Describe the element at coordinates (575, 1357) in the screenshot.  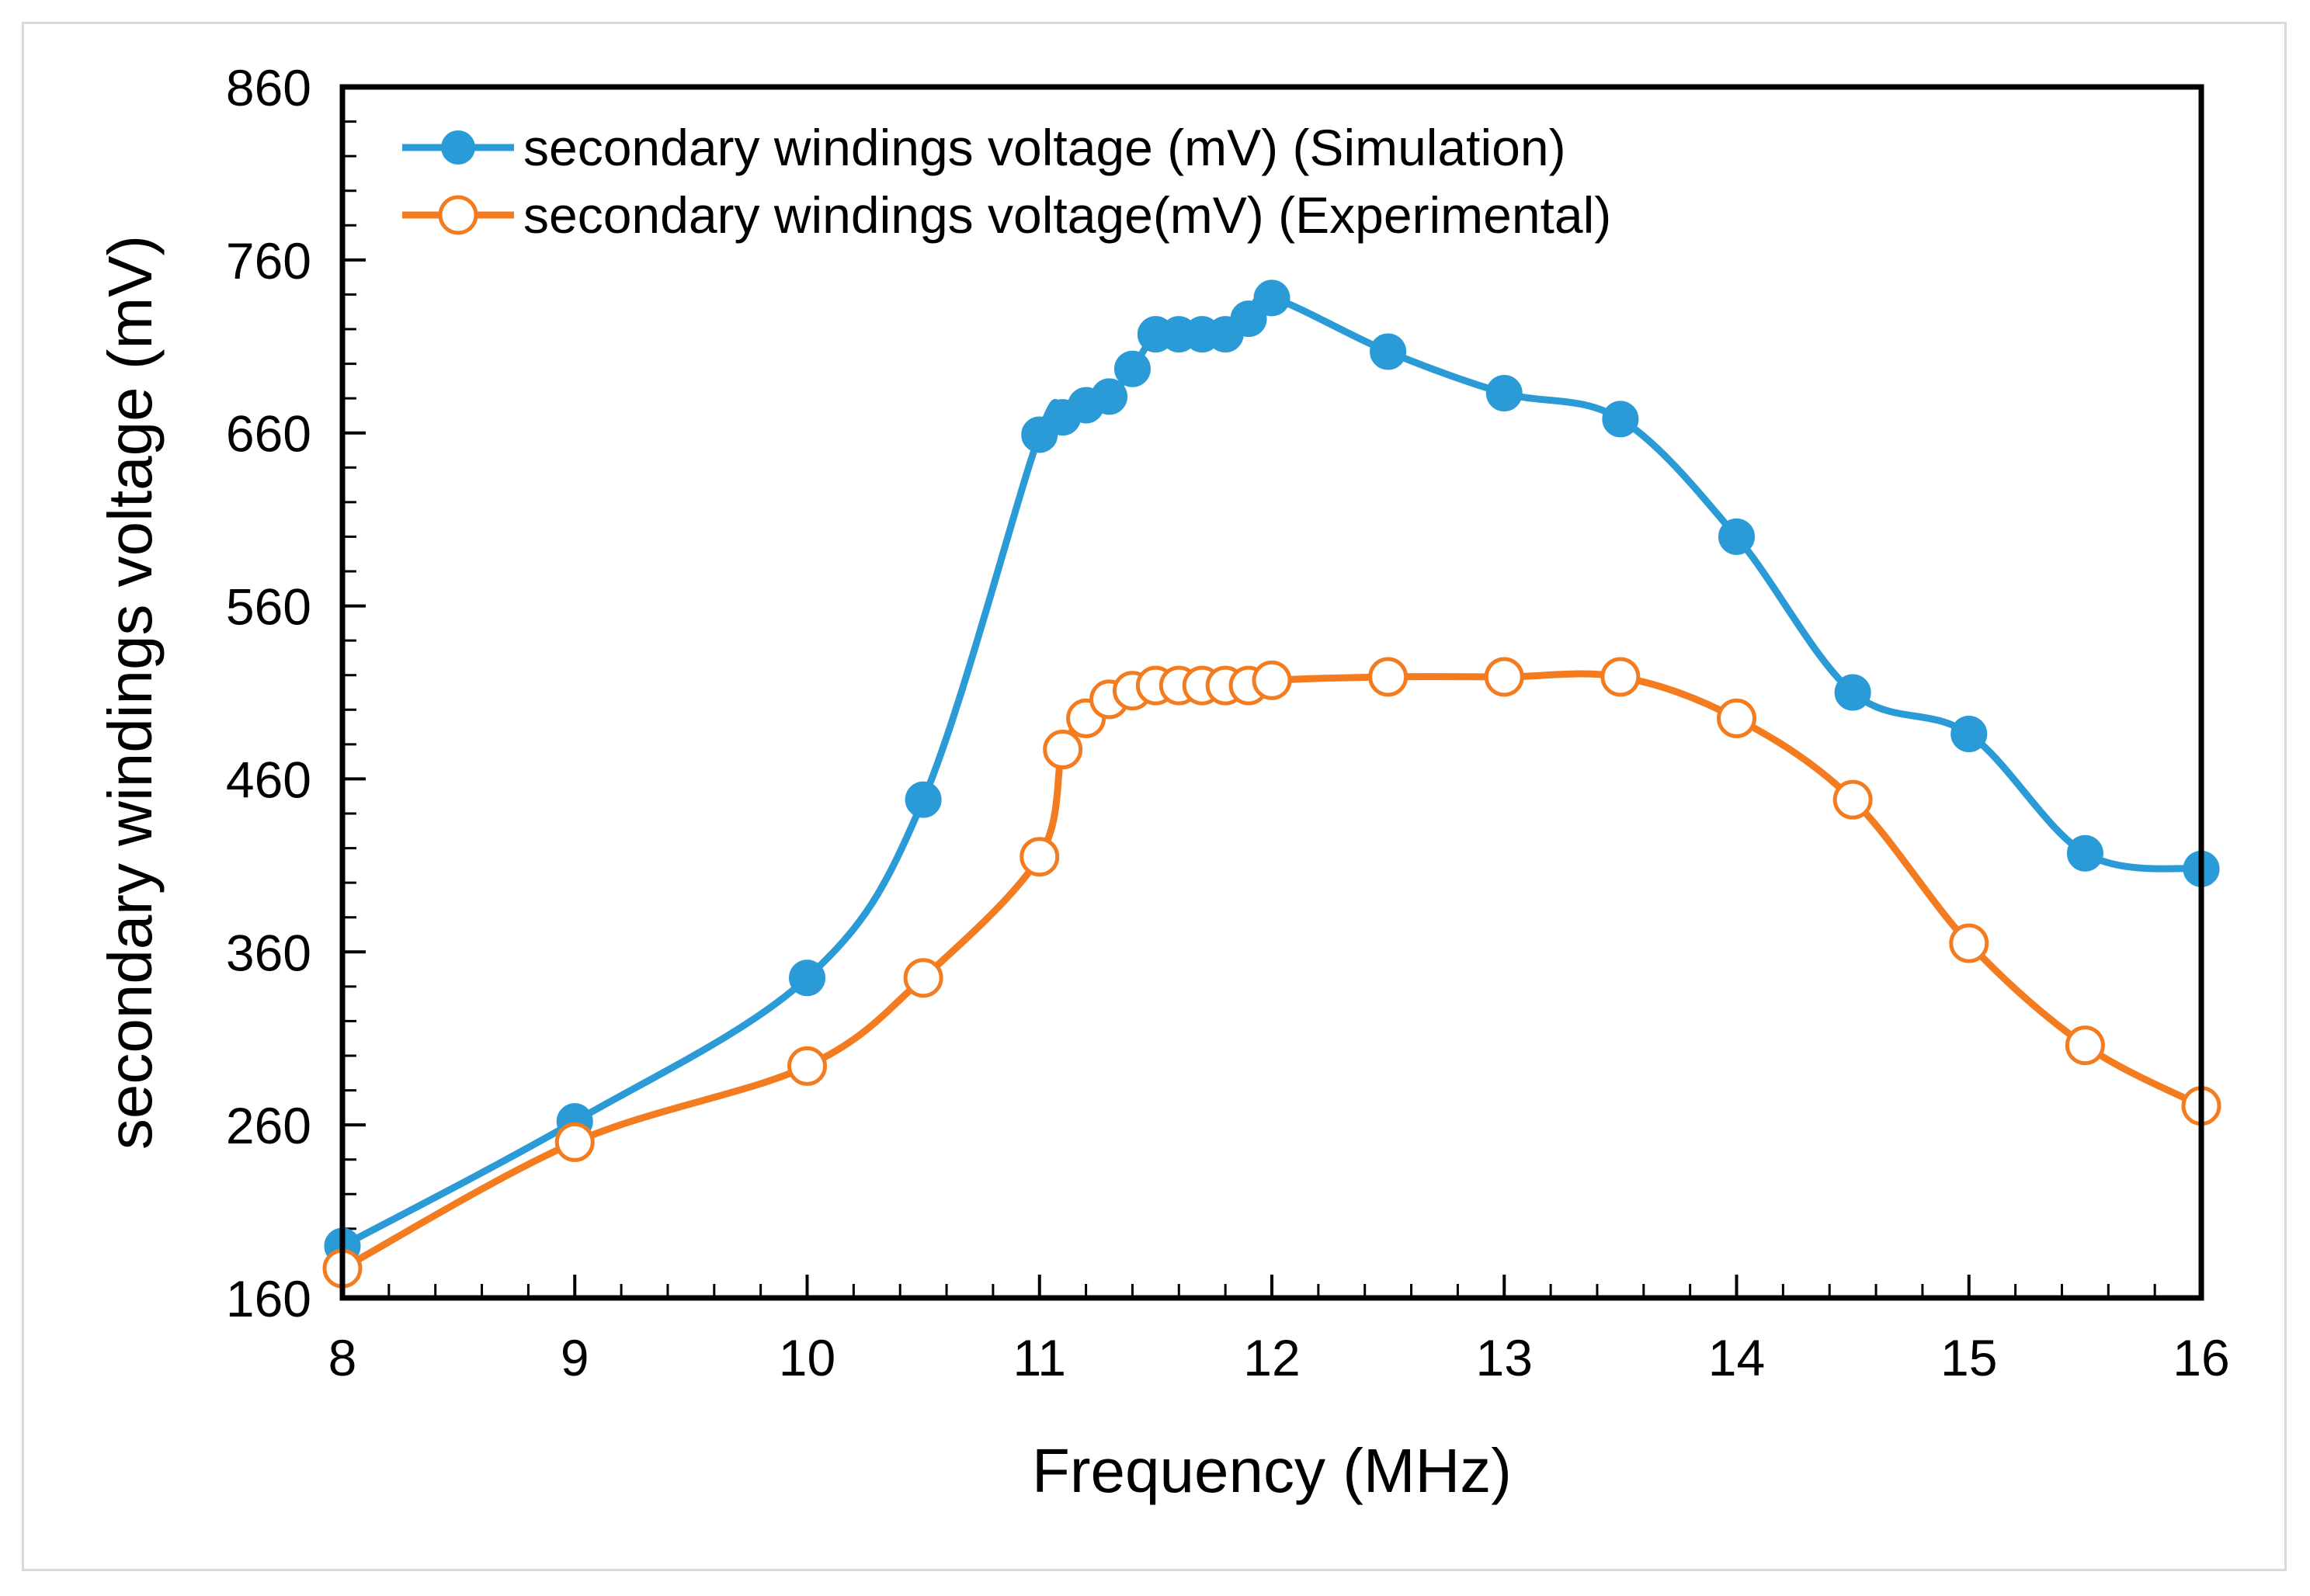
I see `x-tick-label: 9` at that location.